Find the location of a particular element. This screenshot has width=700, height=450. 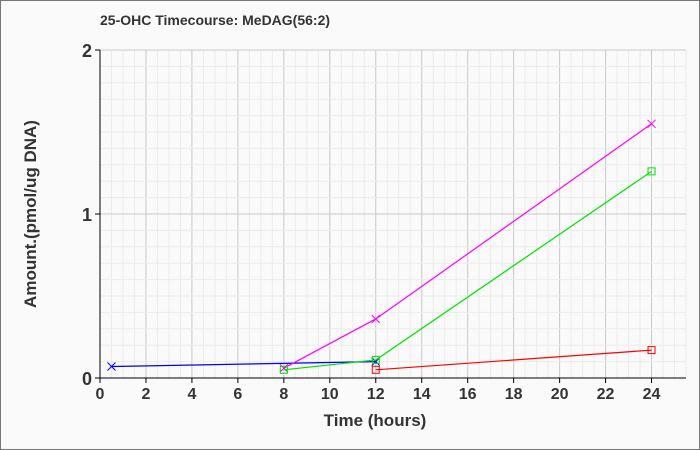

x-tick-label: 16 is located at coordinates (468, 394).